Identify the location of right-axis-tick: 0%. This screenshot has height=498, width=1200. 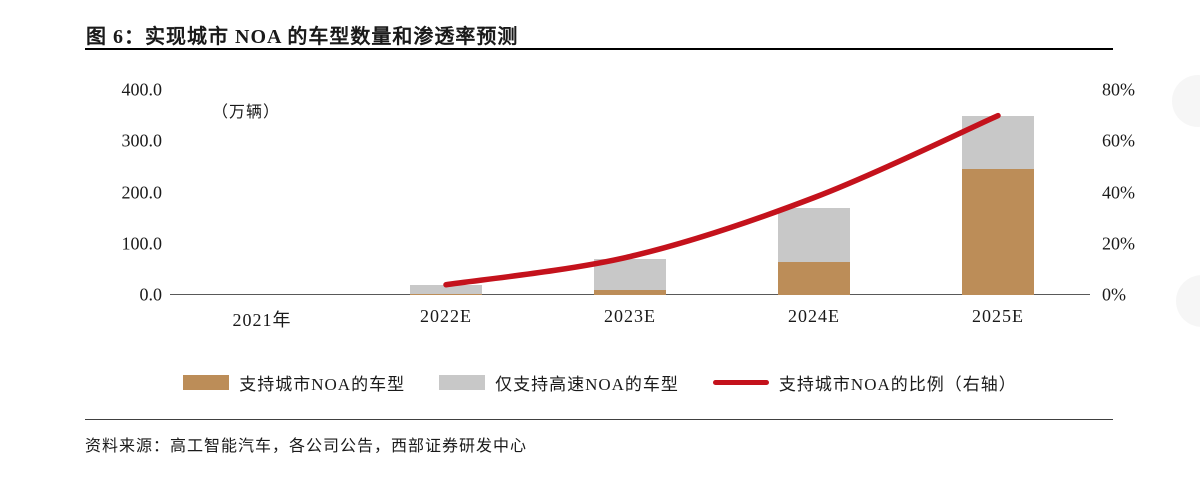
(1114, 294).